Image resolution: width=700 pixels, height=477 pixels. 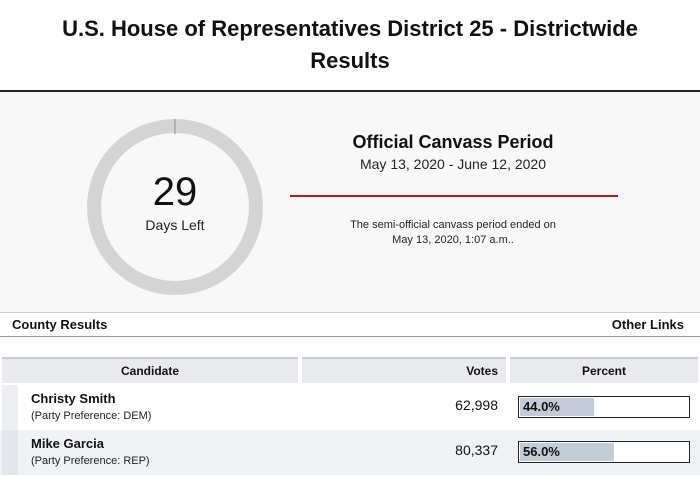 I want to click on candidate-votes: 80,337, so click(x=476, y=450).